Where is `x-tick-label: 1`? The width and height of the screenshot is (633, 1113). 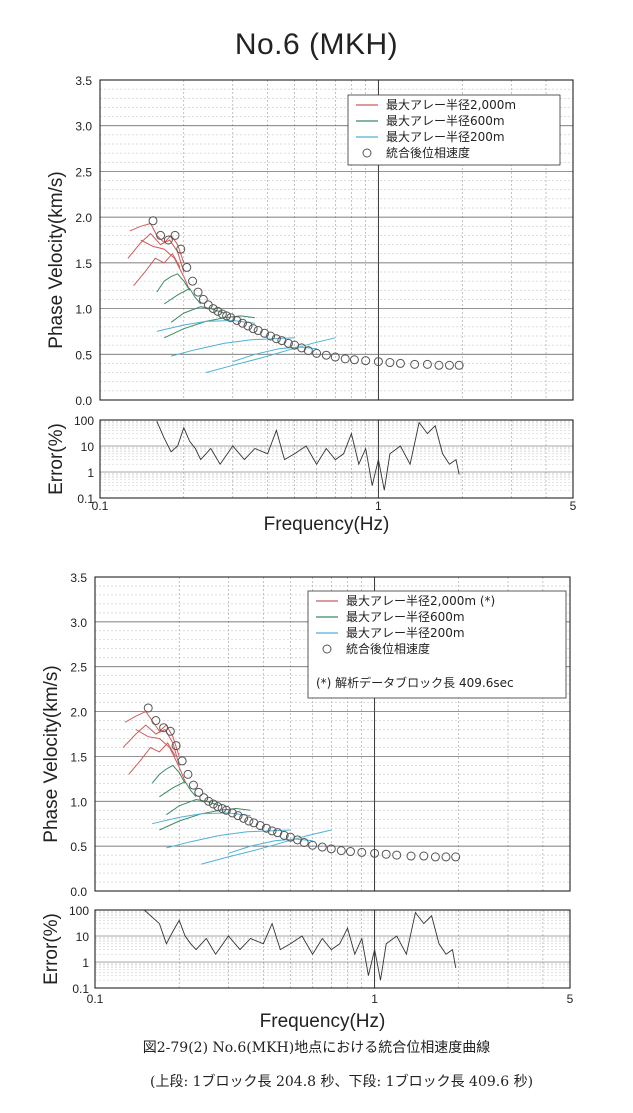
x-tick-label: 1 is located at coordinates (374, 999).